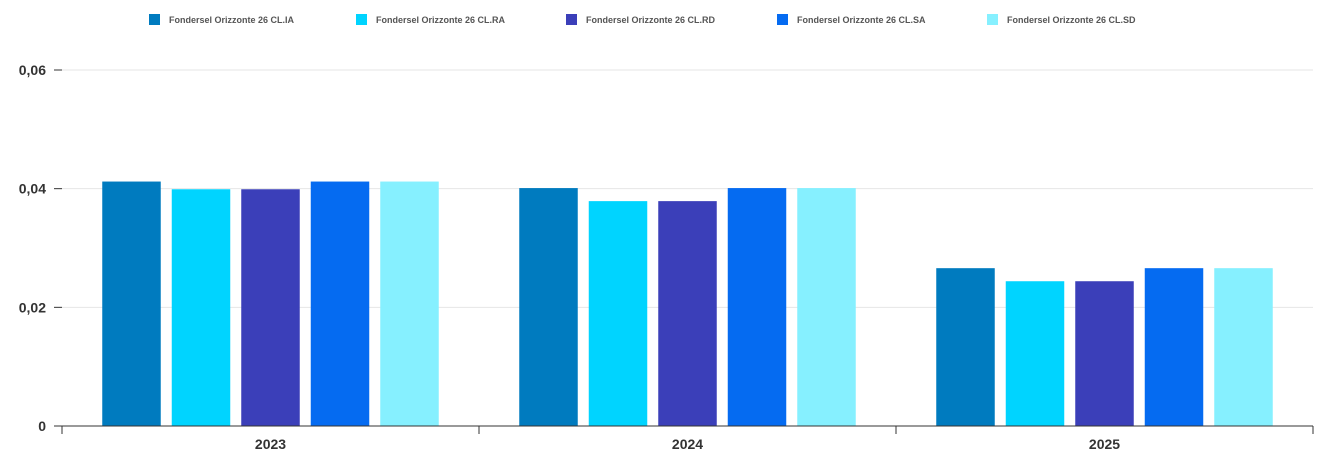  I want to click on x-tick-label: 2023, so click(270, 444).